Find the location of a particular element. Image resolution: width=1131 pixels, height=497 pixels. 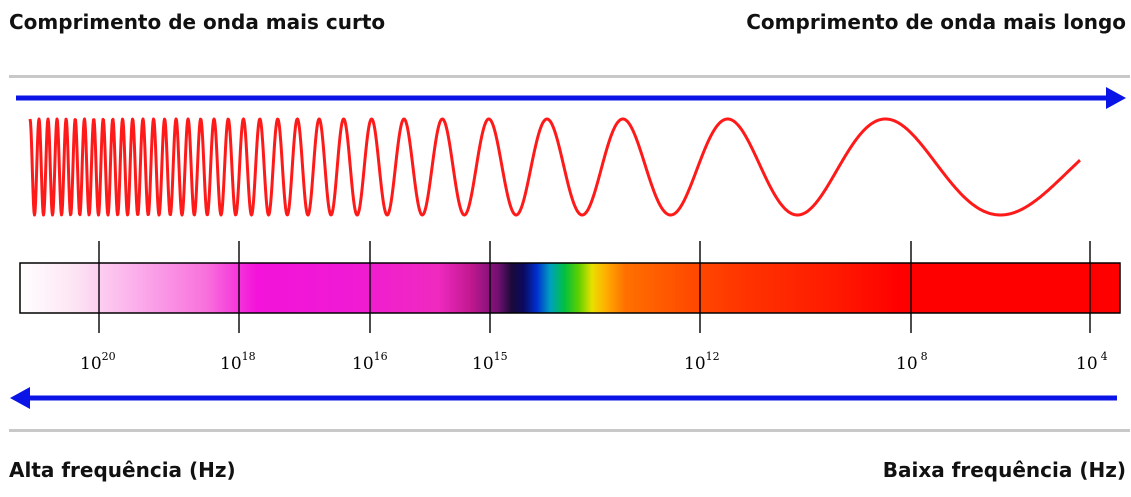

top-divider is located at coordinates (569, 76).